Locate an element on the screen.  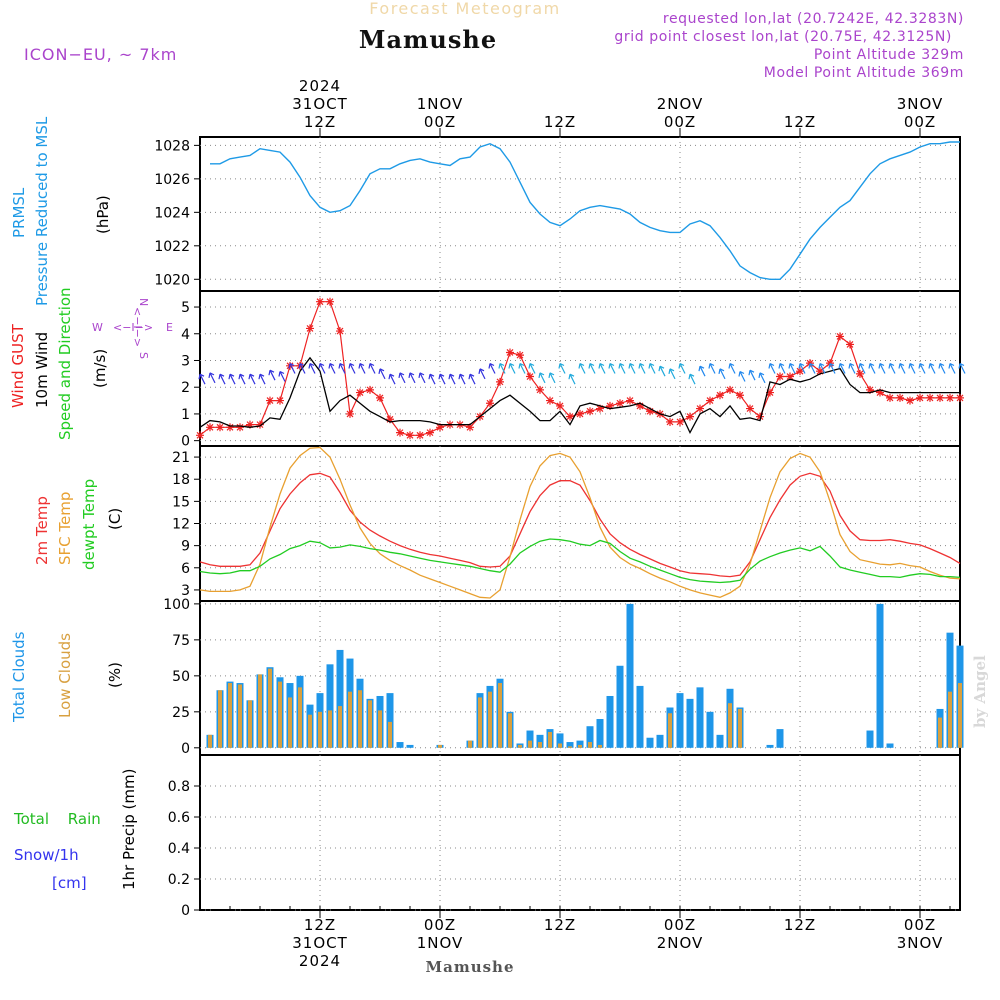
temp-2m-line is located at coordinates (580, 525).